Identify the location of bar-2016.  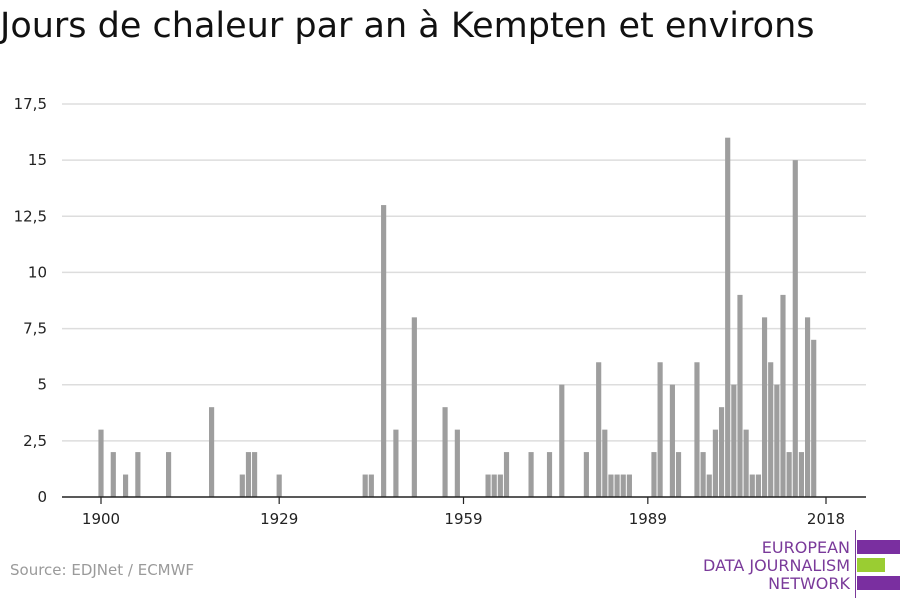
(814, 418).